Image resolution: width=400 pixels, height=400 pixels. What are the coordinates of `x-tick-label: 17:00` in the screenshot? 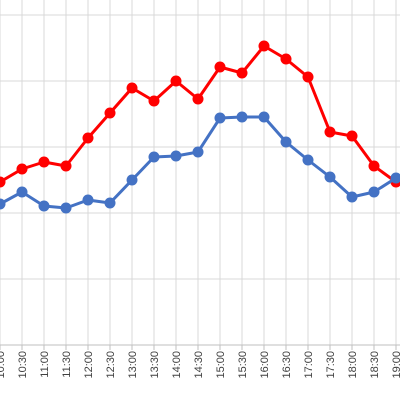 It's located at (309, 365).